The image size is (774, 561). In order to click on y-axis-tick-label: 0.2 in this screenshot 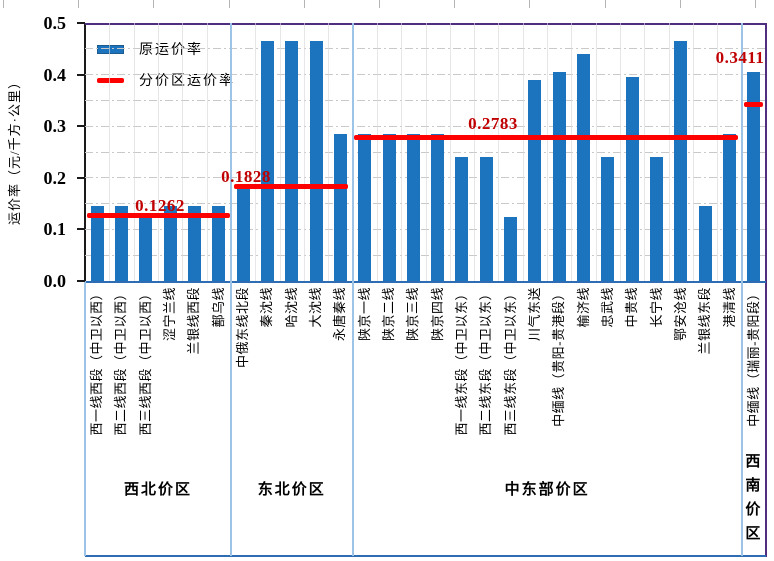, I will do `click(55, 177)`.